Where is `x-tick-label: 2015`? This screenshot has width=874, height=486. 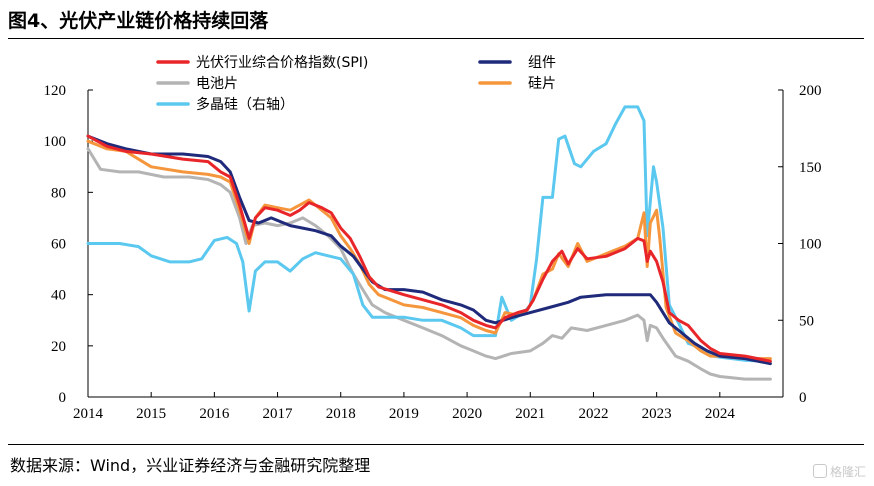
x-tick-label: 2015 is located at coordinates (151, 414).